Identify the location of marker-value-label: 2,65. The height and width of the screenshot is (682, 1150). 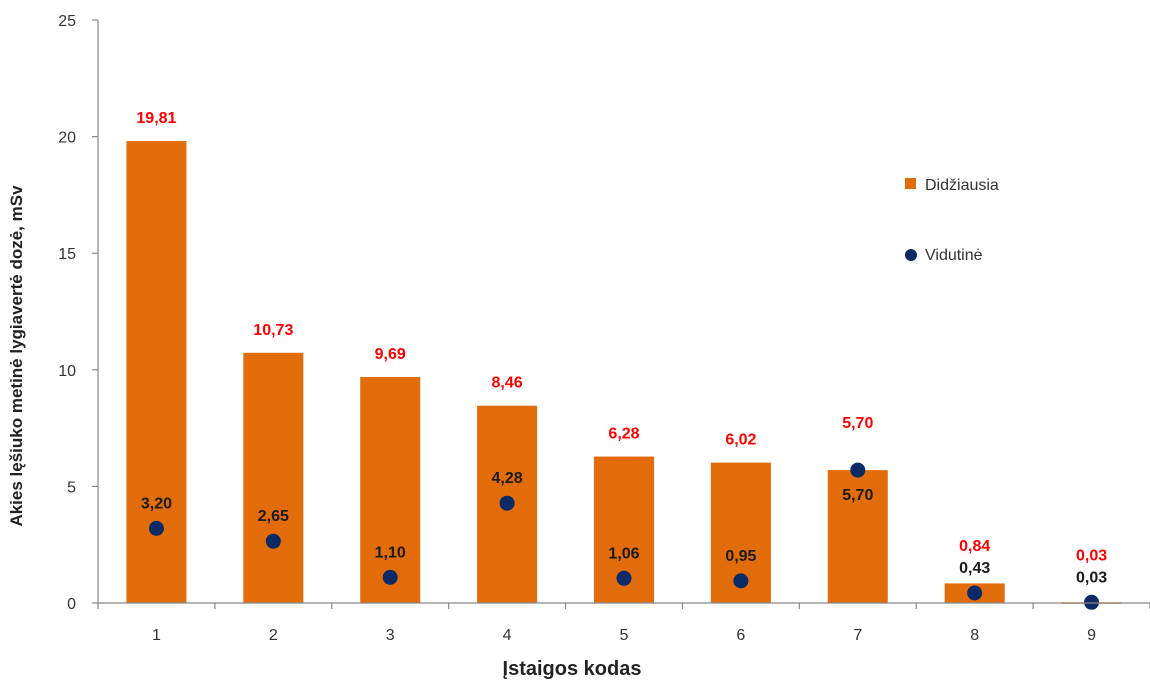
(273, 516).